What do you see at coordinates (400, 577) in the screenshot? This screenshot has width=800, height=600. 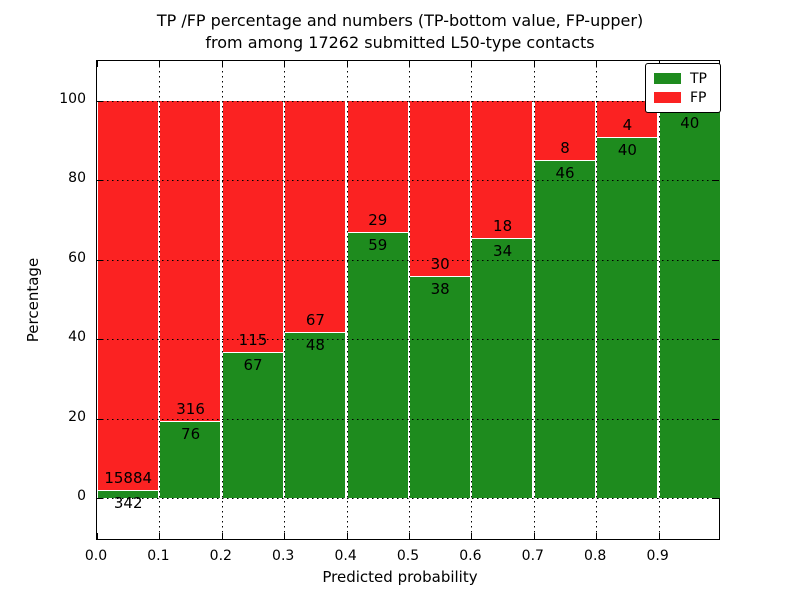 I see `x-axis-label: Predicted probability` at bounding box center [400, 577].